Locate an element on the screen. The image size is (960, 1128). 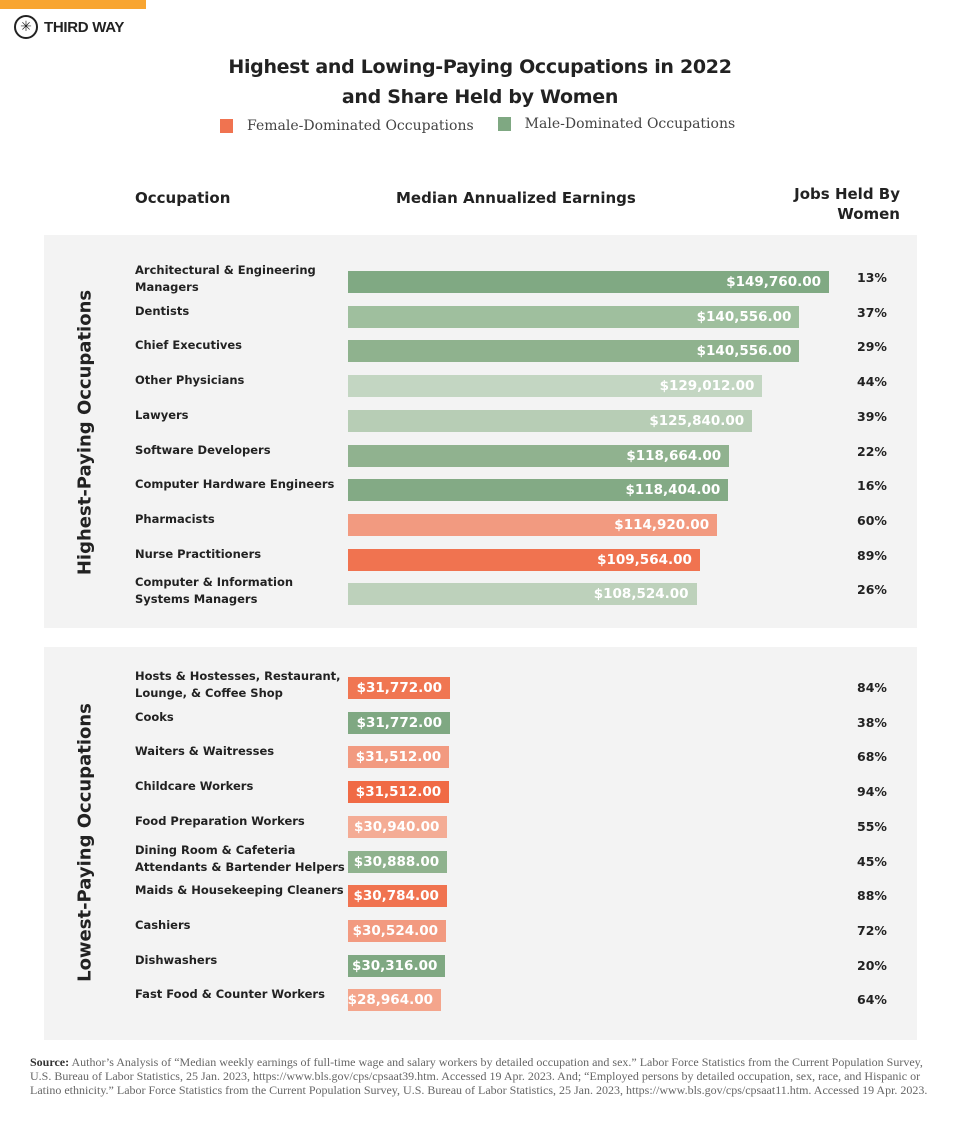
accent-bar is located at coordinates (73, 4).